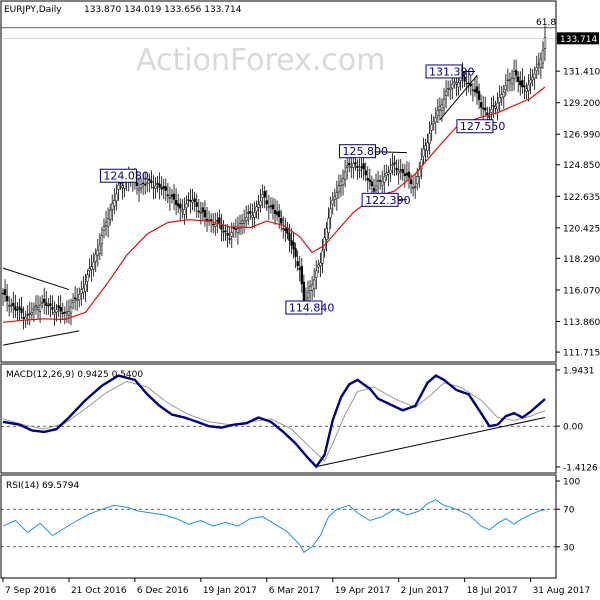 The height and width of the screenshot is (600, 600). I want to click on trendline-triangle-upper, so click(36, 279).